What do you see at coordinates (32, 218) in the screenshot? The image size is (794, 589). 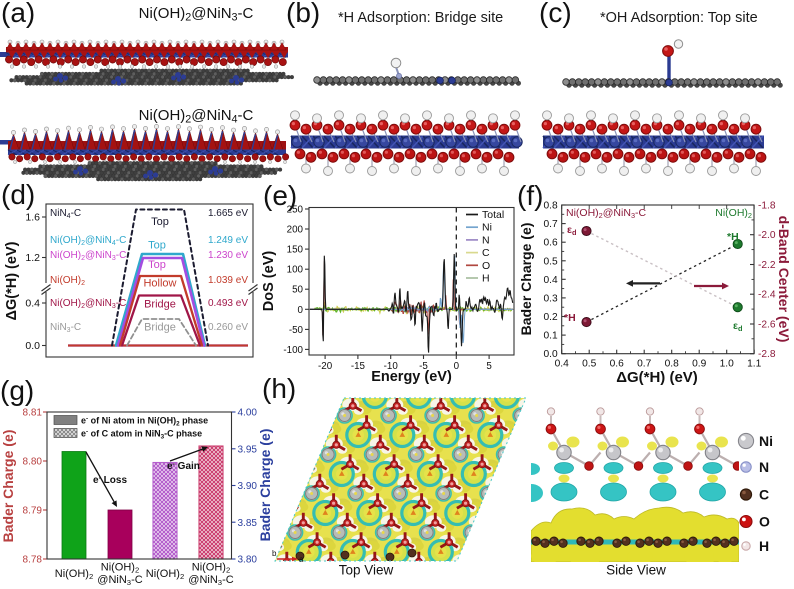 I see `svg-text: 1.6` at bounding box center [32, 218].